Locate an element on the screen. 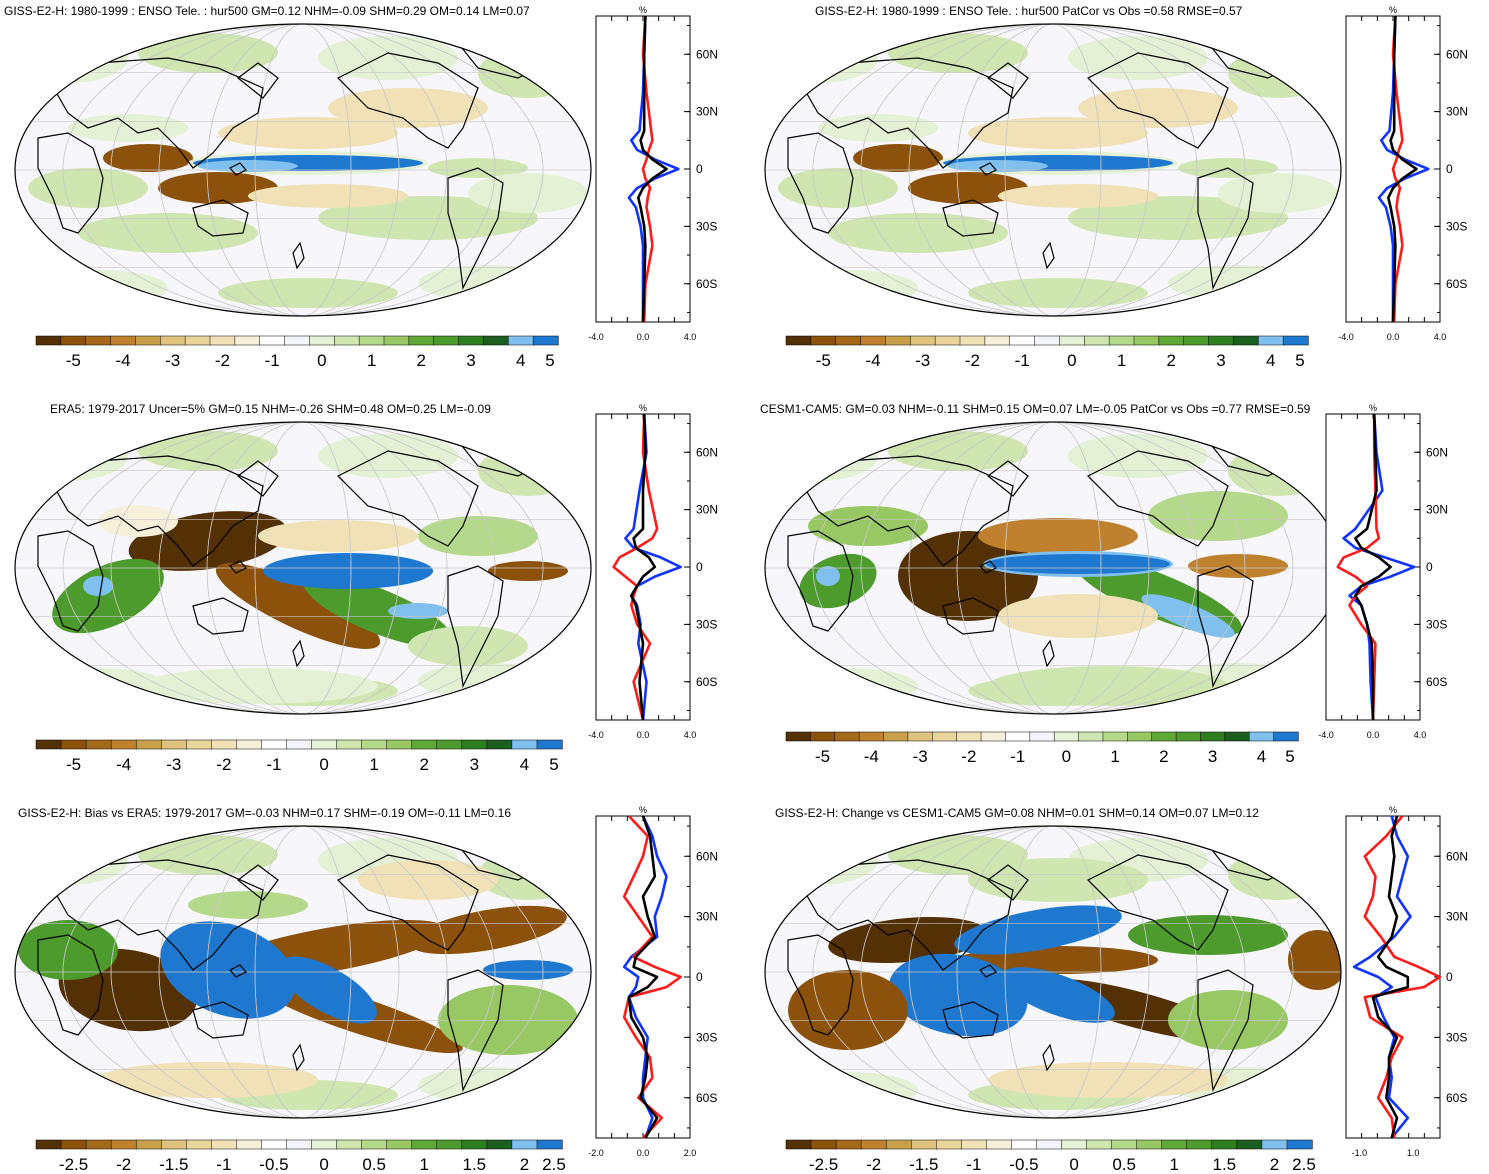  y-tick-label: 30S is located at coordinates (1456, 226).